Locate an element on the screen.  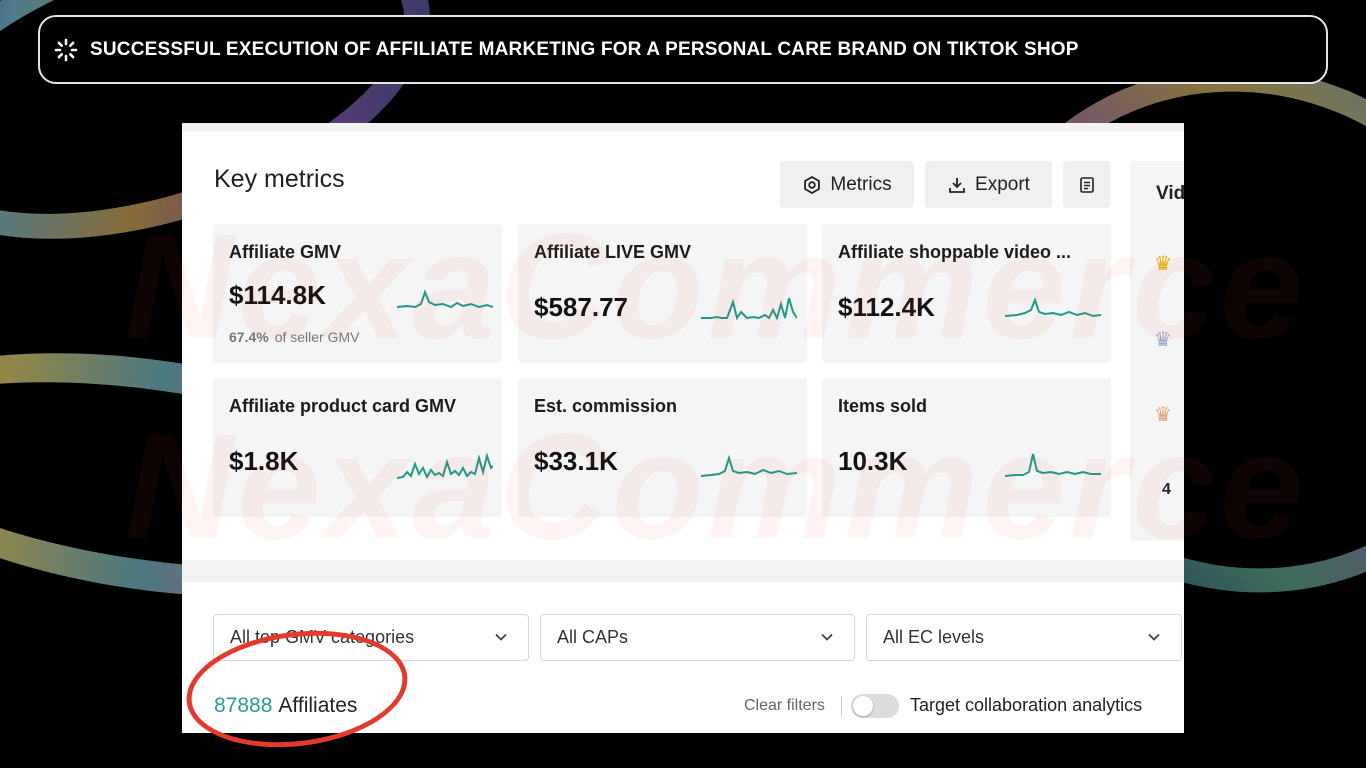
report-button is located at coordinates (1086, 184).